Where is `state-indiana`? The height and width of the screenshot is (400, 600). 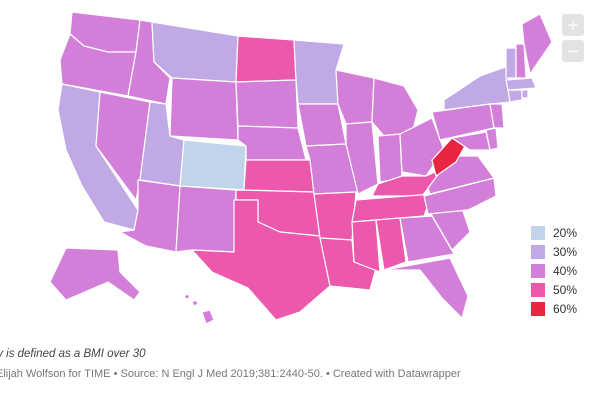
state-indiana is located at coordinates (390, 158).